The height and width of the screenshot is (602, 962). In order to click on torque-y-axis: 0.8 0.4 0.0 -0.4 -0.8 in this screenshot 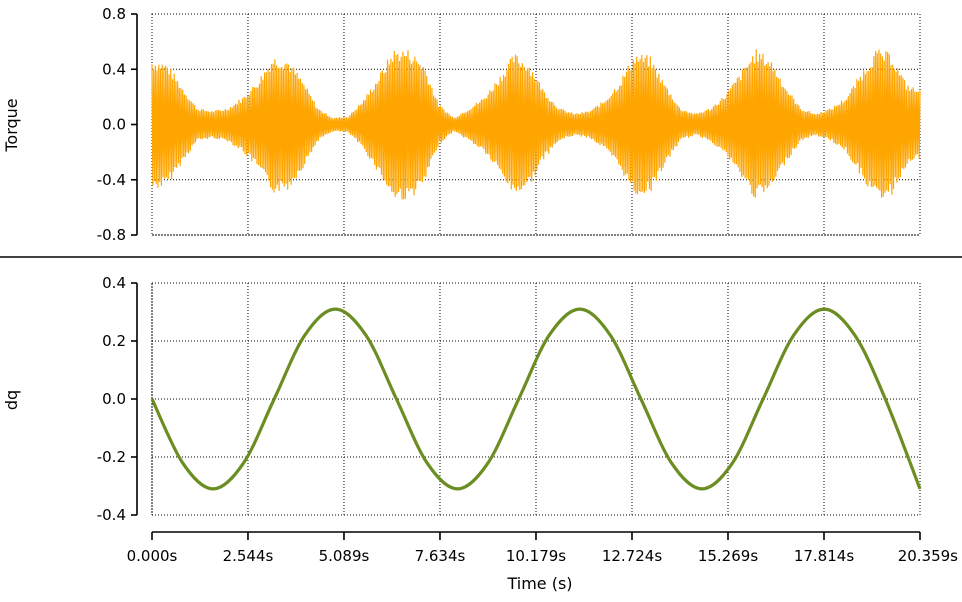, I will do `click(117, 124)`.